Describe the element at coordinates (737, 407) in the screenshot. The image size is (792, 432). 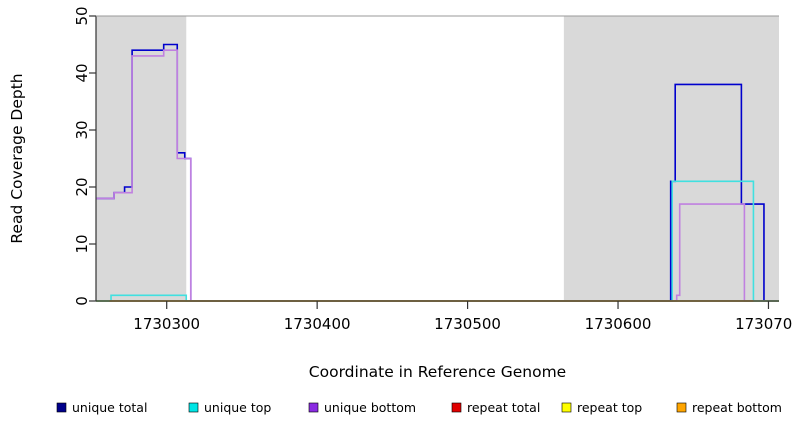
I see `legend-label-repeat-bottom: repeat bottom` at that location.